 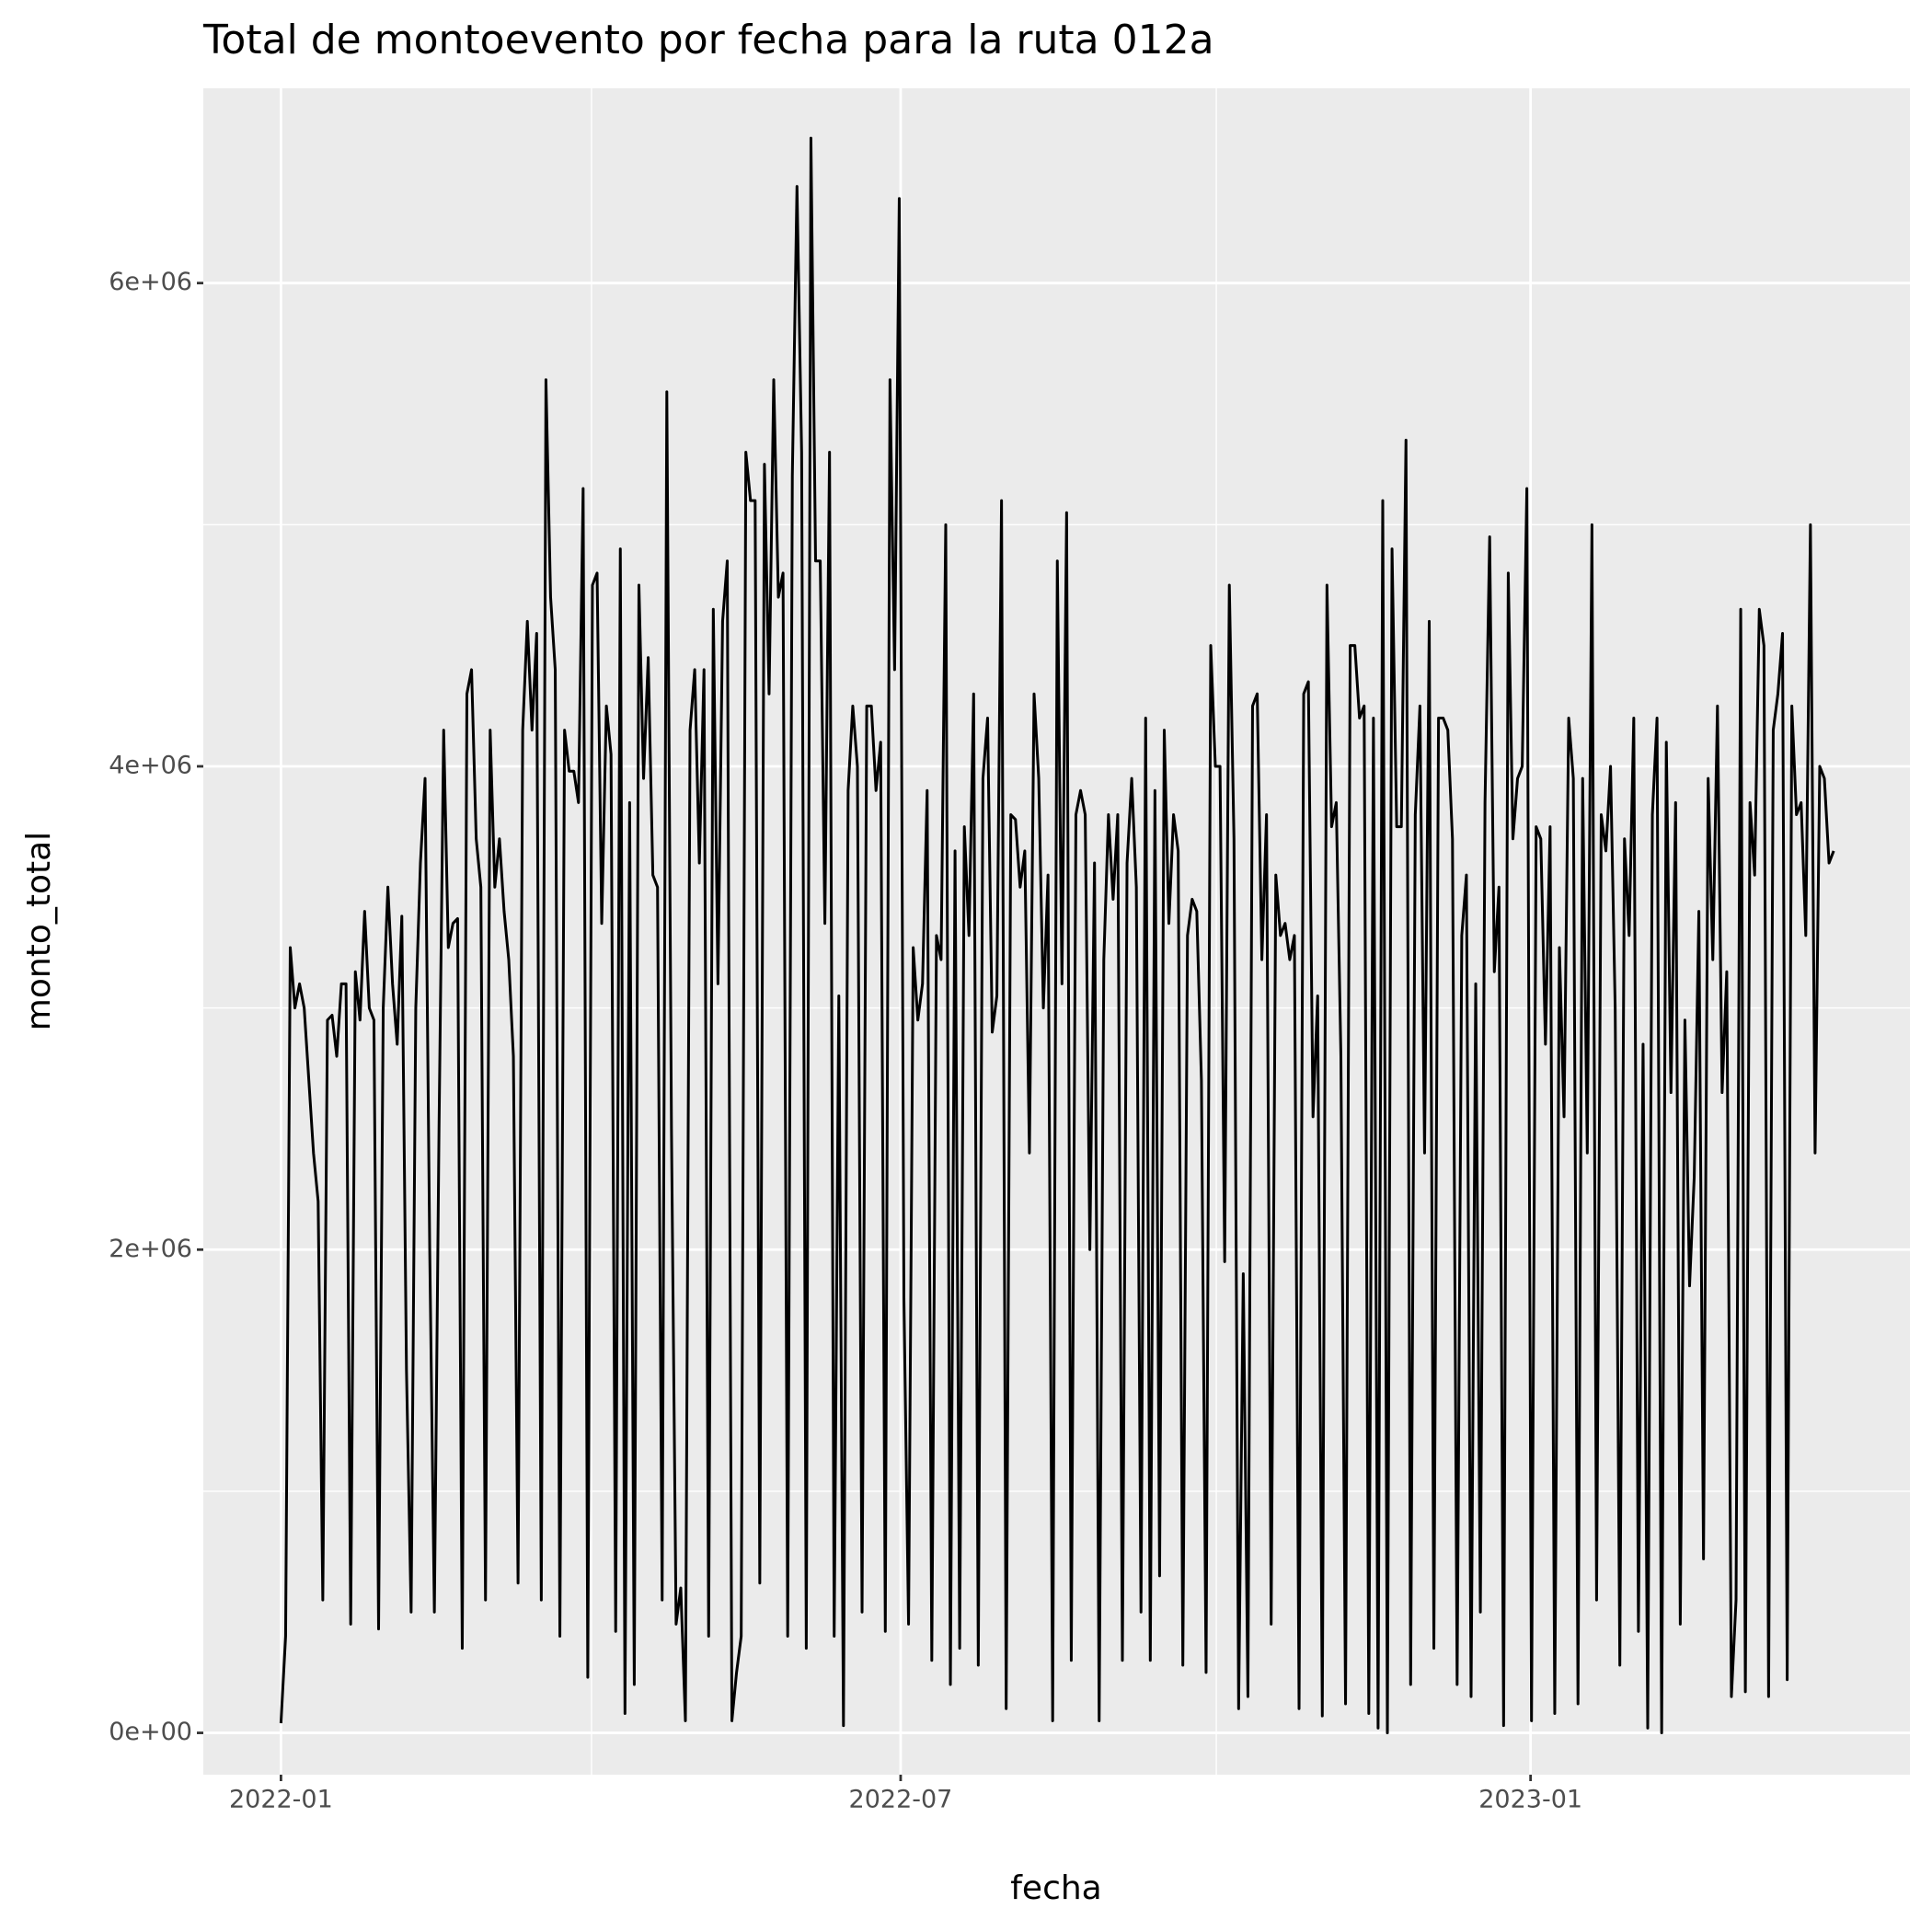 I want to click on x-tick-label: 2022-01, so click(x=281, y=1800).